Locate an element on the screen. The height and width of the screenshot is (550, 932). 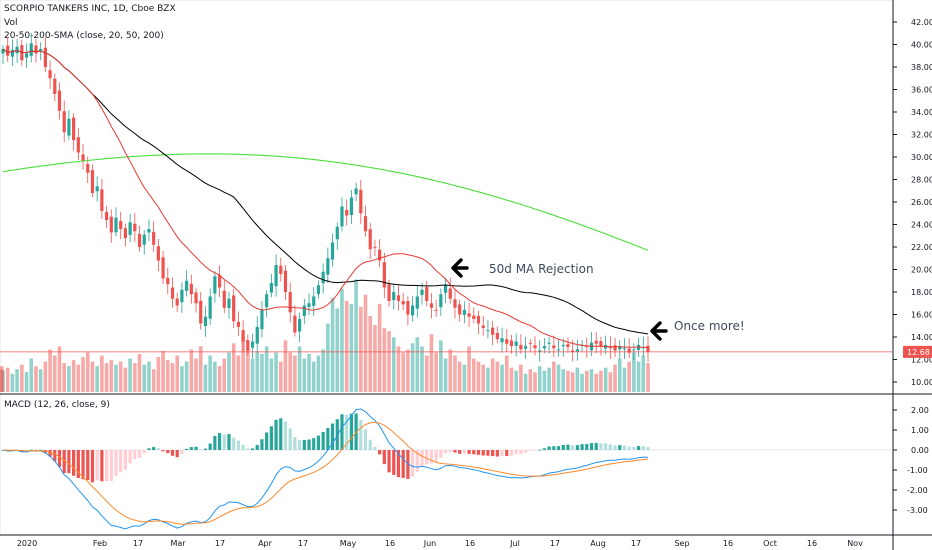
last-price-label: 12.68 is located at coordinates (918, 352).